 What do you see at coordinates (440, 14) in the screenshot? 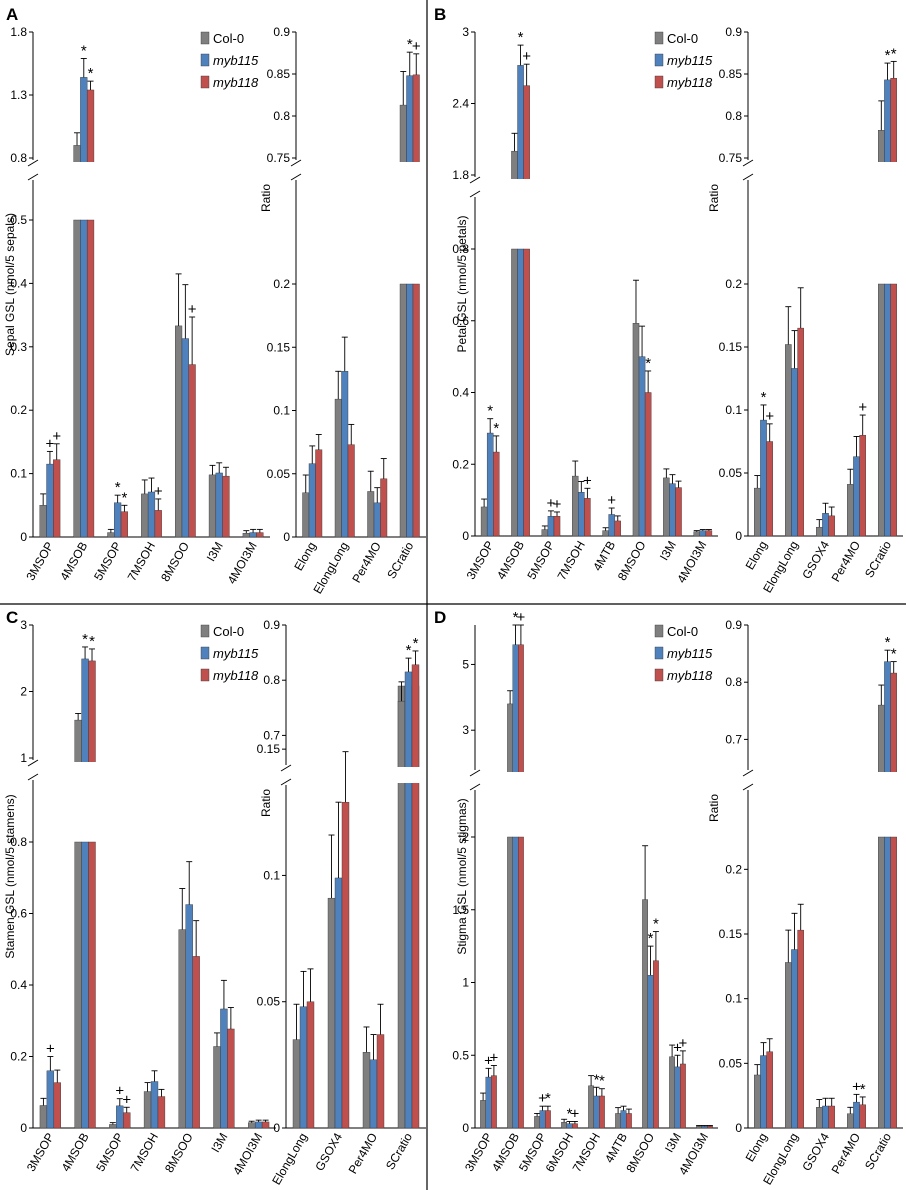
I see `panel-label-b: B` at bounding box center [440, 14].